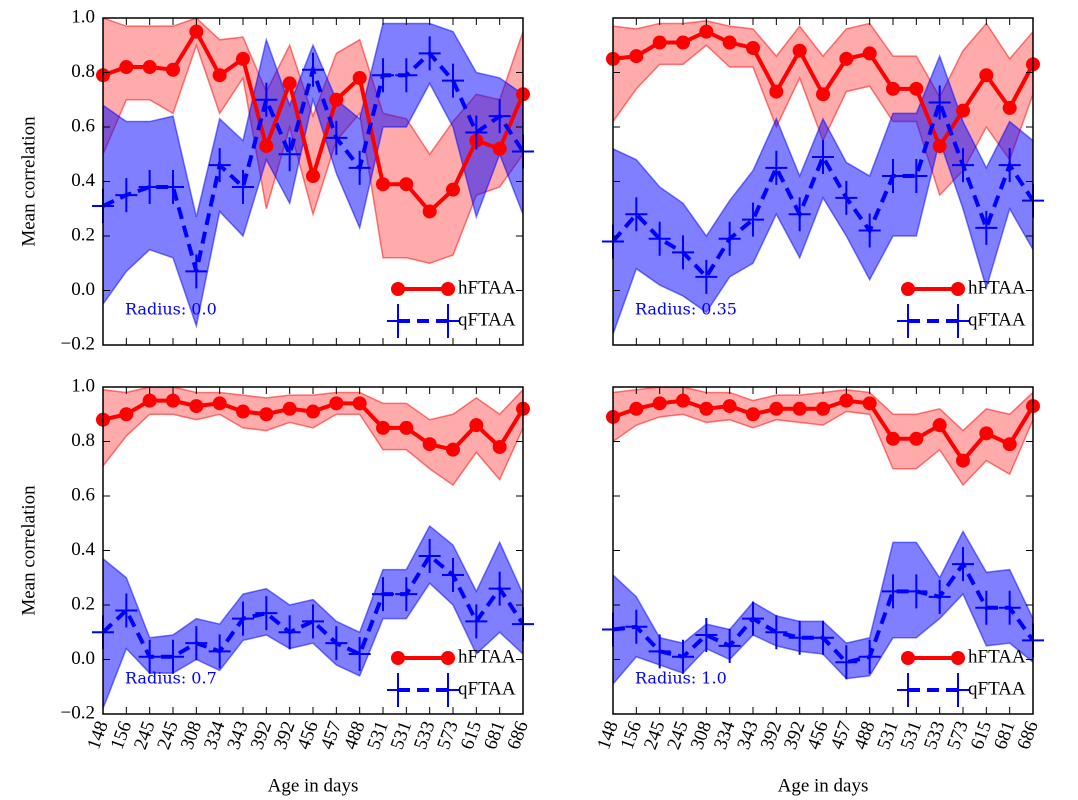  I want to click on x-tick-label: 686, so click(1027, 735).